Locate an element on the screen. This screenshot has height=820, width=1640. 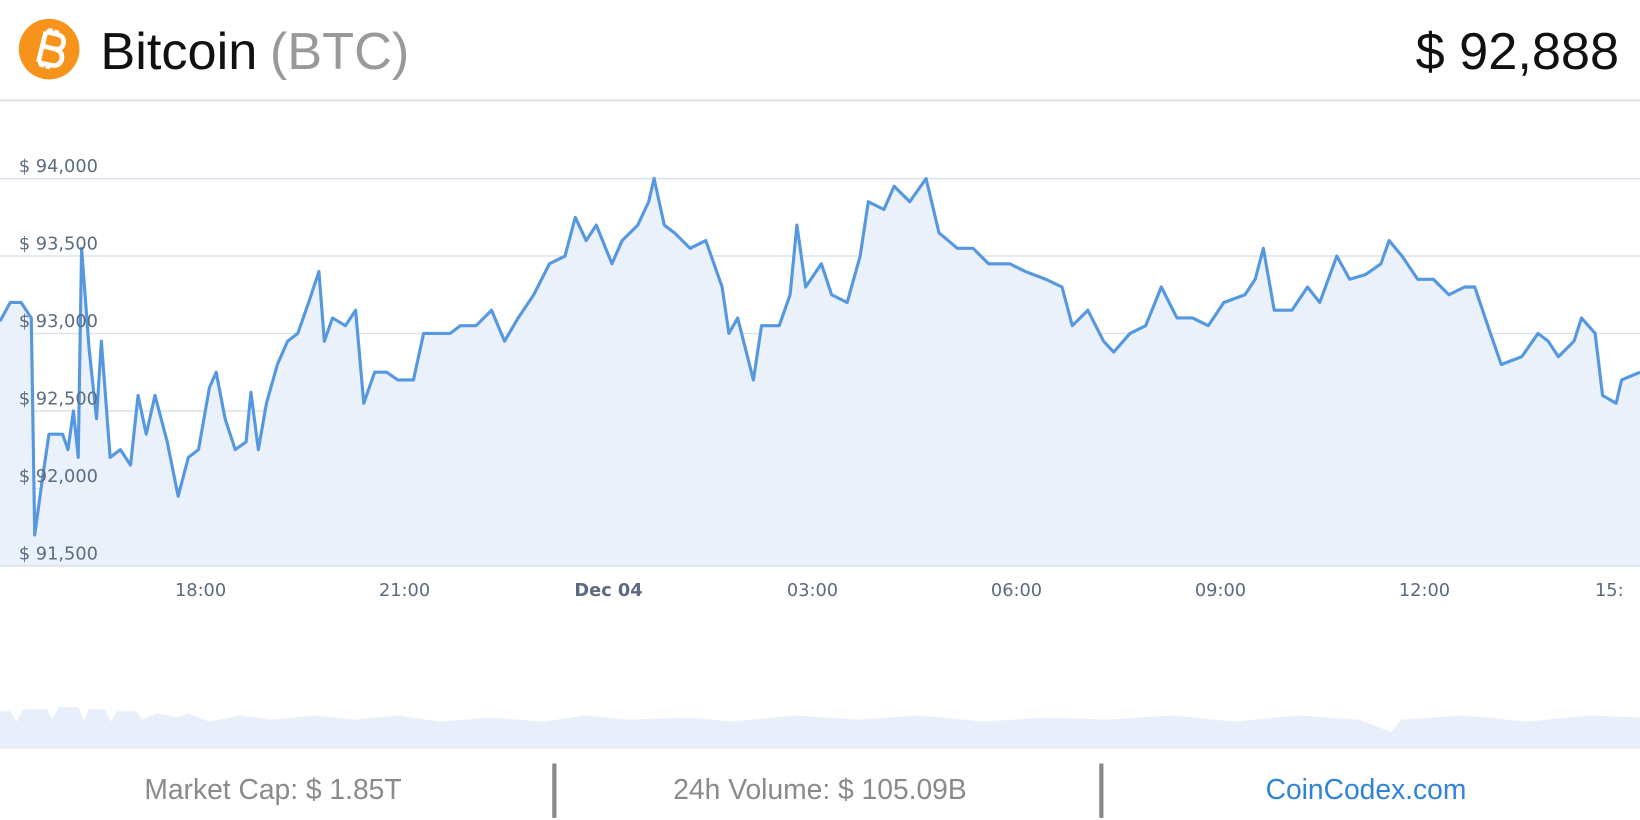
coin-name: Bitcoin is located at coordinates (178, 52).